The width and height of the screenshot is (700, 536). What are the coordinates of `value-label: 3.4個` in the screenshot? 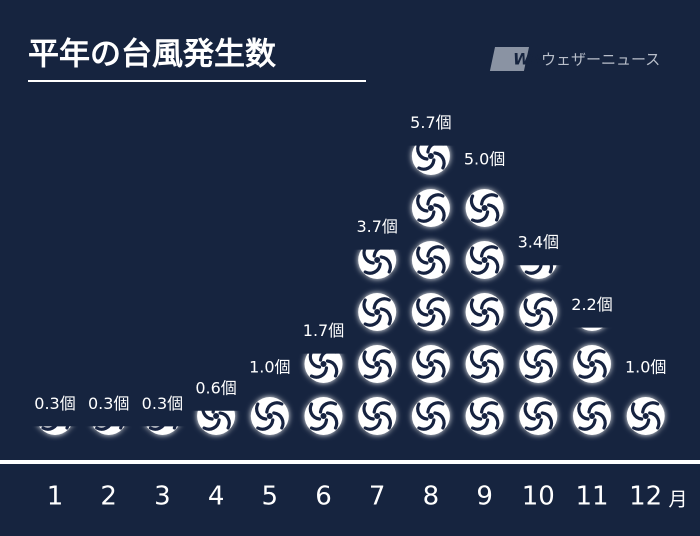 It's located at (538, 242).